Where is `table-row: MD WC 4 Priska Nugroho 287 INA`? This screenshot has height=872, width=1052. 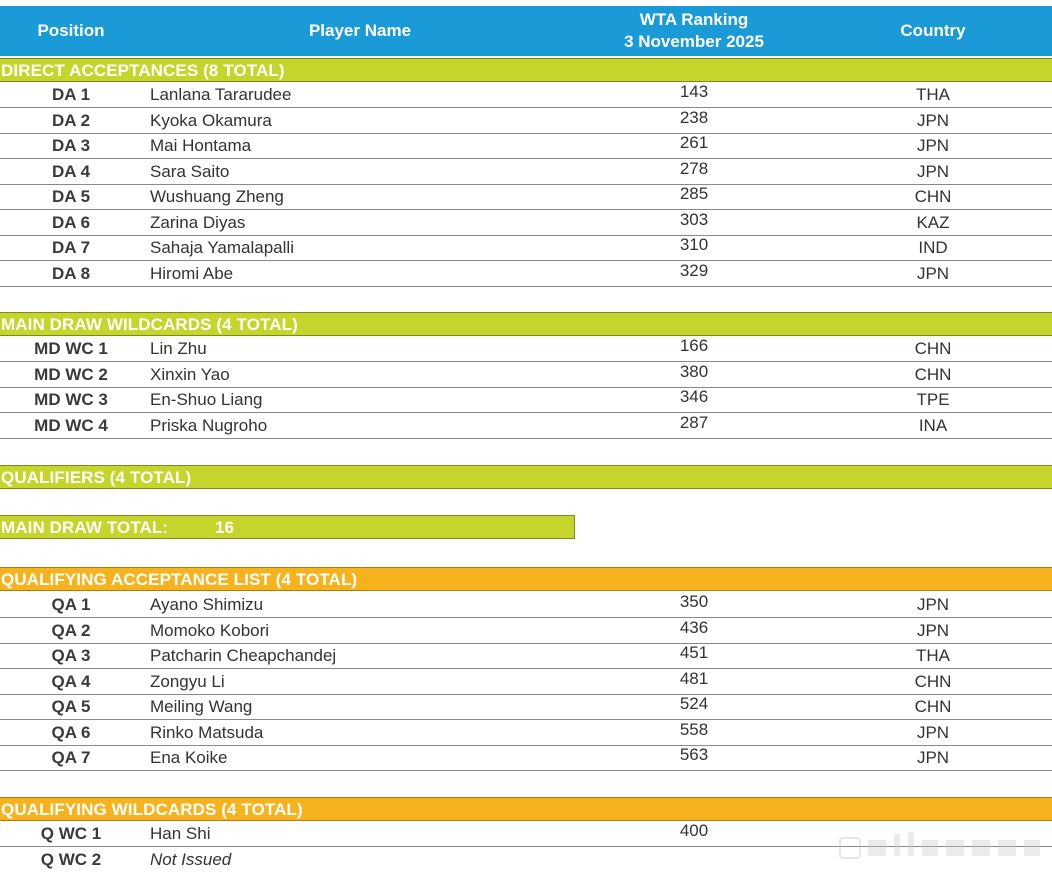 table-row: MD WC 4 Priska Nugroho 287 INA is located at coordinates (526, 425).